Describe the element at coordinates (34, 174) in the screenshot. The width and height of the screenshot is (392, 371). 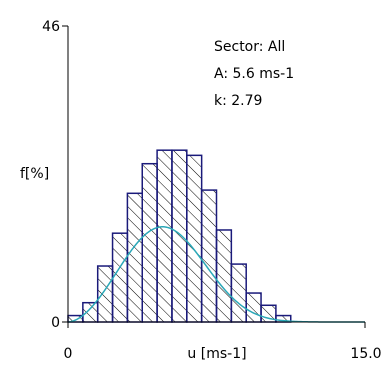
I see `y-axis-label: f[%]` at that location.